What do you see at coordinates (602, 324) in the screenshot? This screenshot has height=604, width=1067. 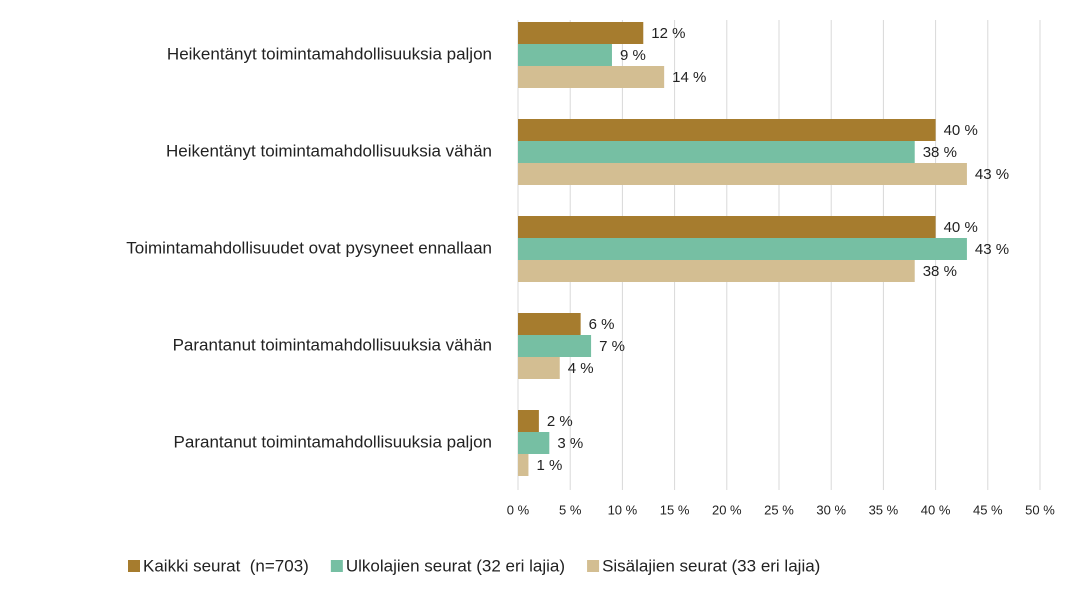 I see `data-label: 6 %` at bounding box center [602, 324].